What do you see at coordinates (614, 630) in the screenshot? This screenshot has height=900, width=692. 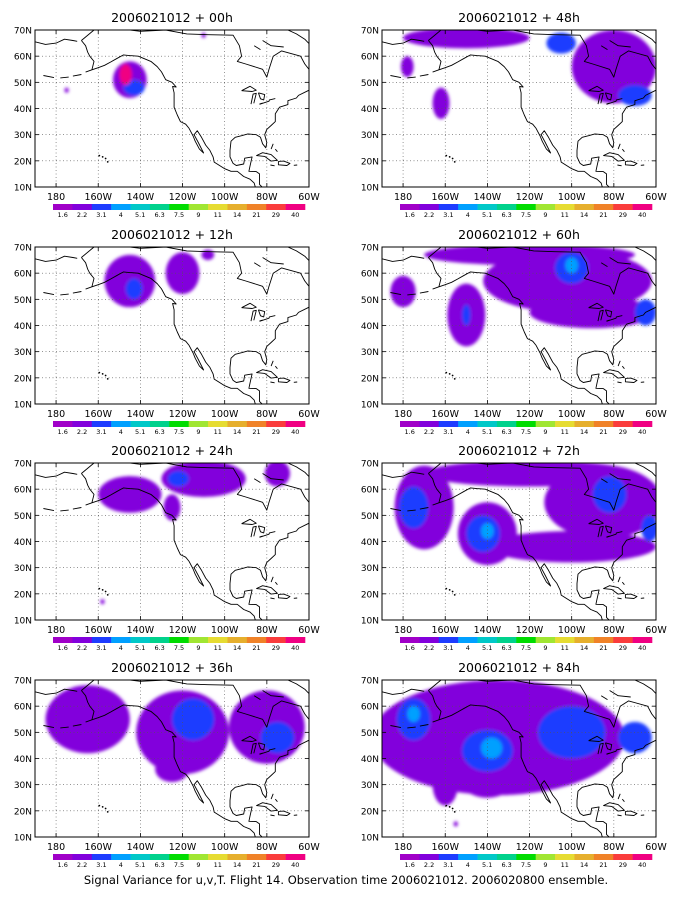 I see `lon-label: 80W` at bounding box center [614, 630].